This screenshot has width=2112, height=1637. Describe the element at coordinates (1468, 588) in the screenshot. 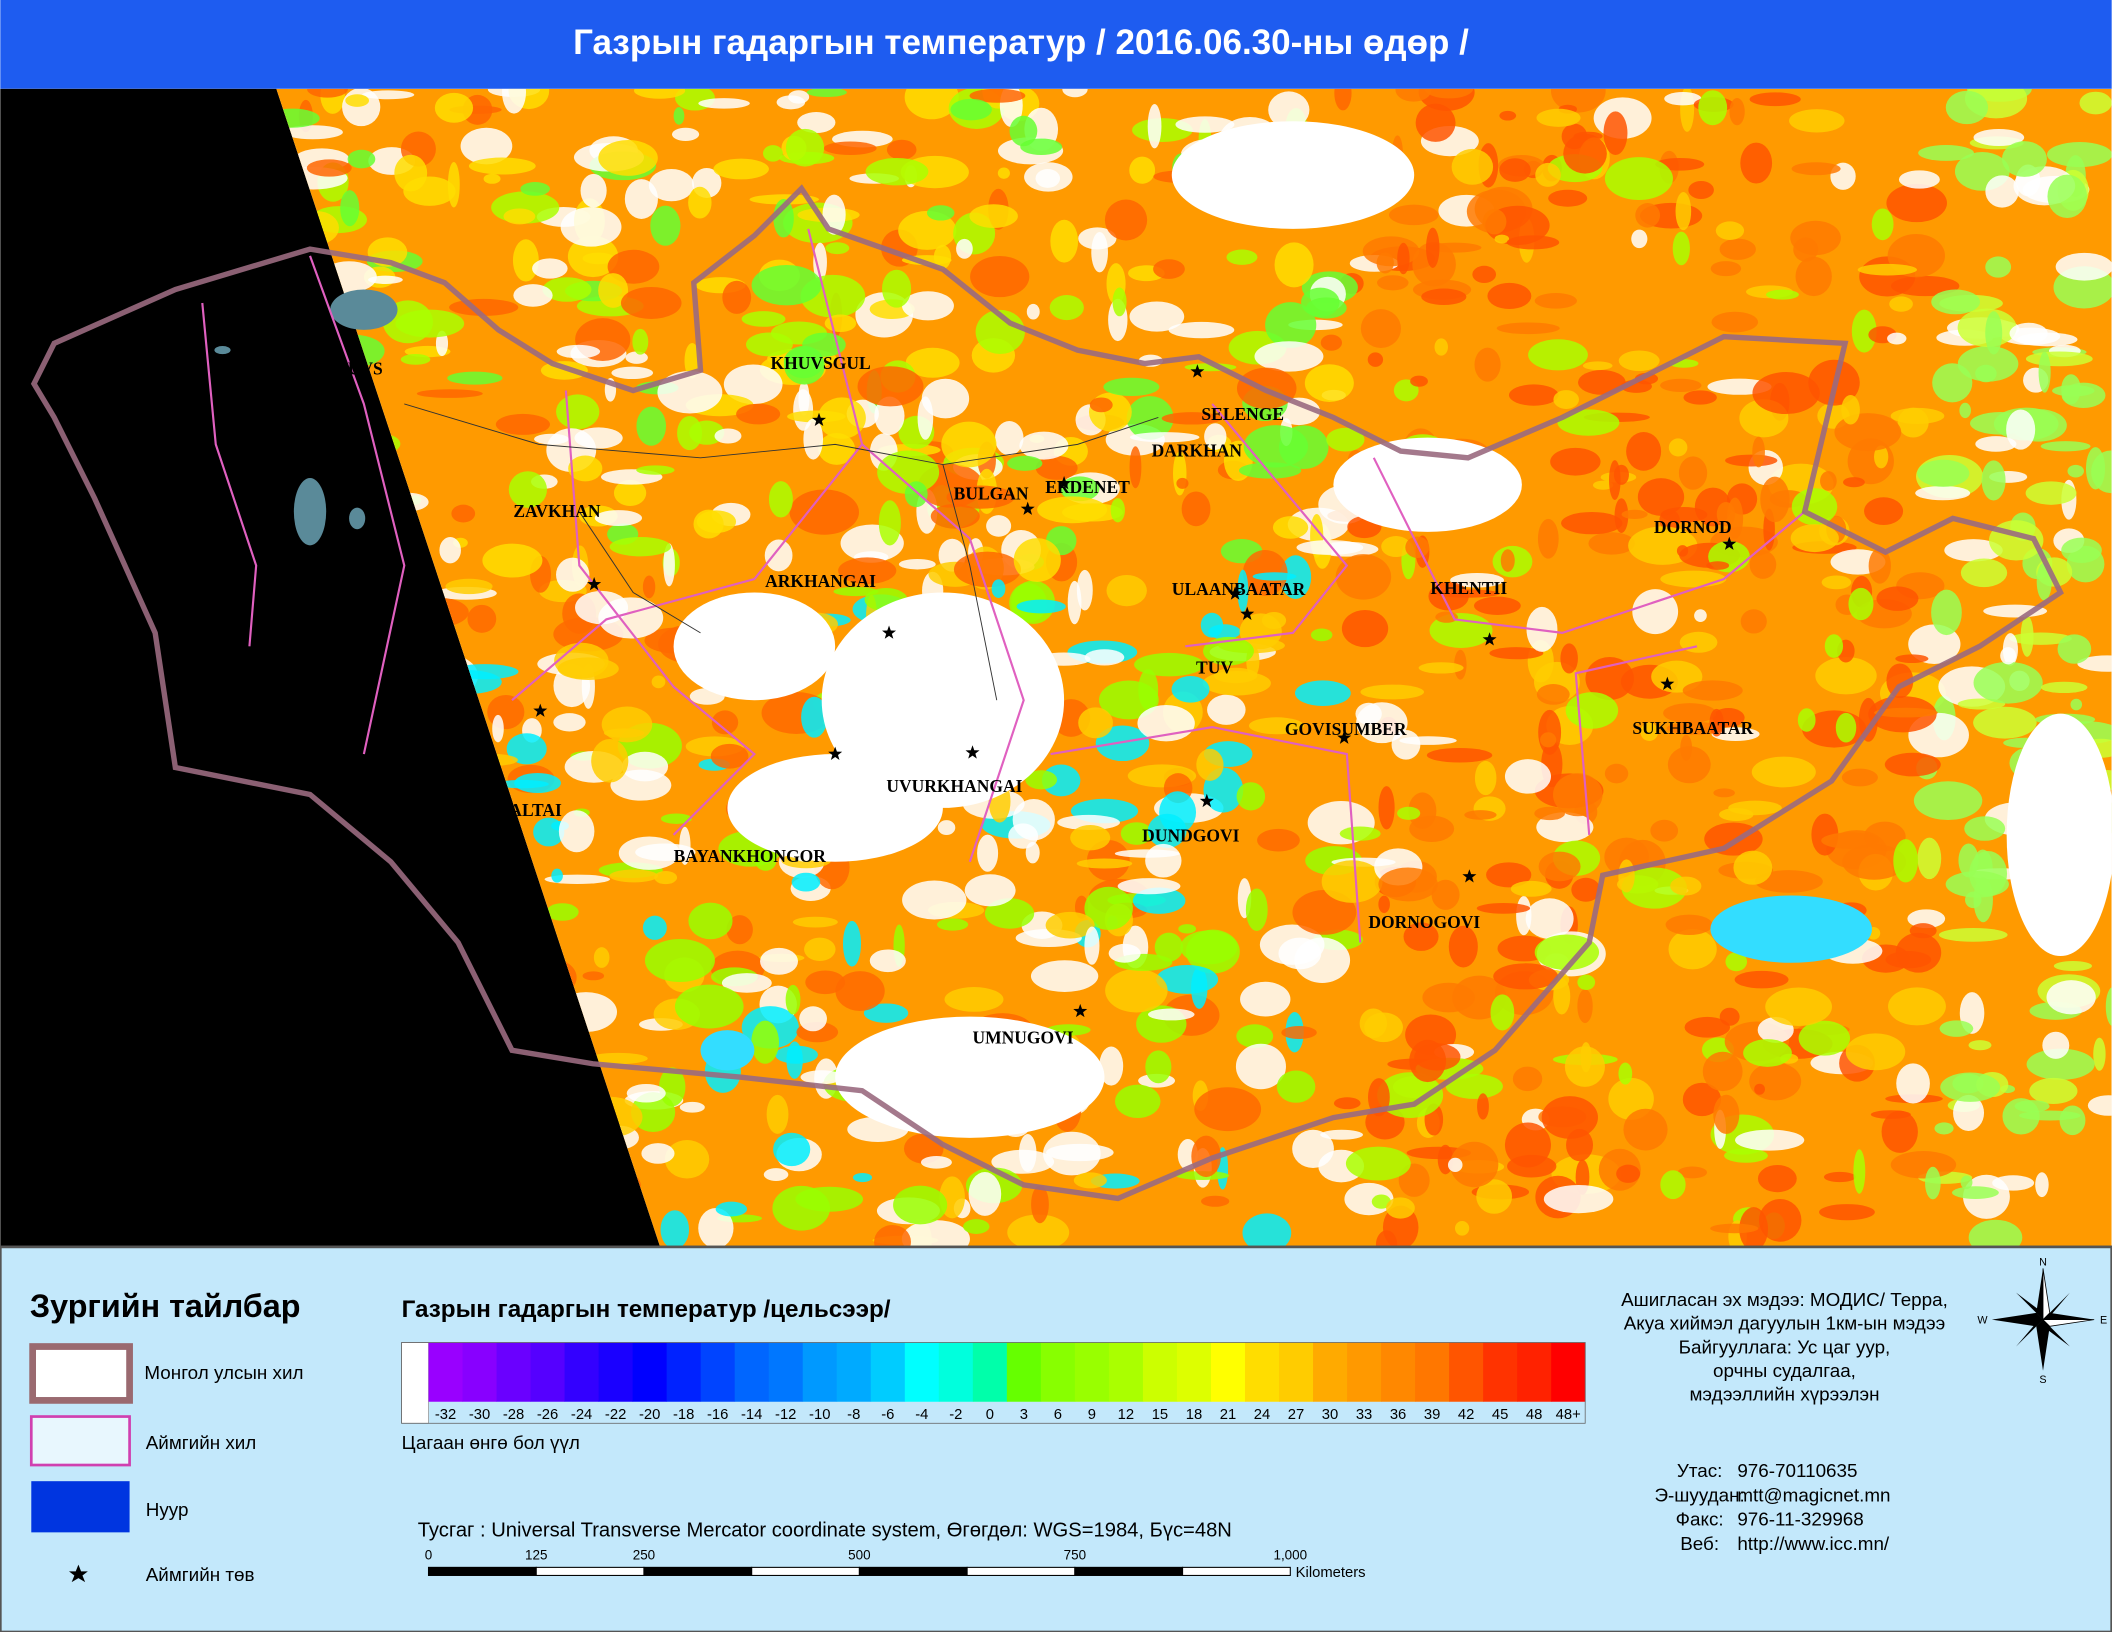

I see `province-label: KHENTII` at that location.